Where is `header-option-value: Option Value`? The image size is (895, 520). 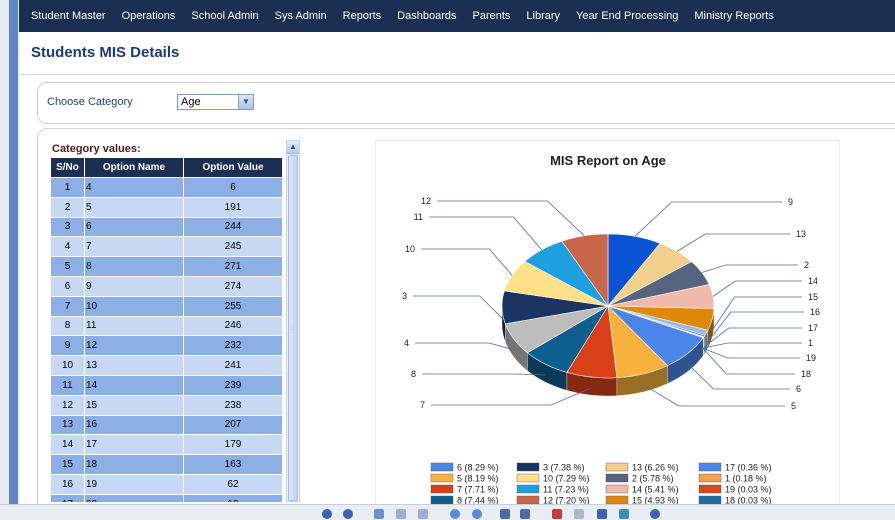
header-option-value: Option Value is located at coordinates (233, 167).